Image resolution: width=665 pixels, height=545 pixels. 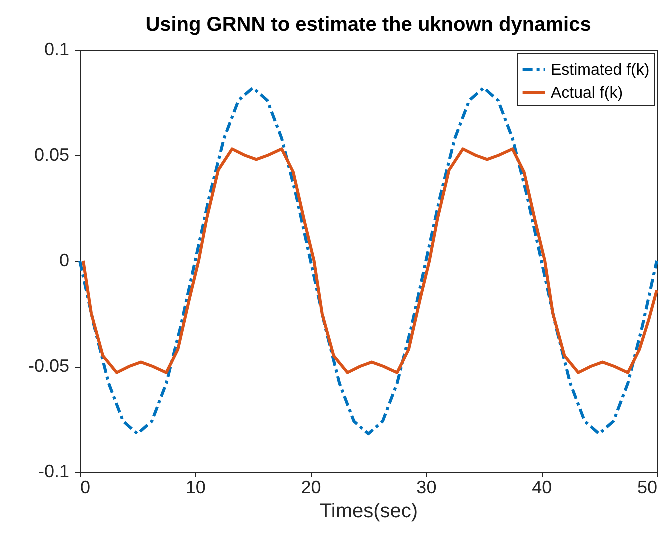 What do you see at coordinates (369, 511) in the screenshot?
I see `x-axis-title: Times(sec)` at bounding box center [369, 511].